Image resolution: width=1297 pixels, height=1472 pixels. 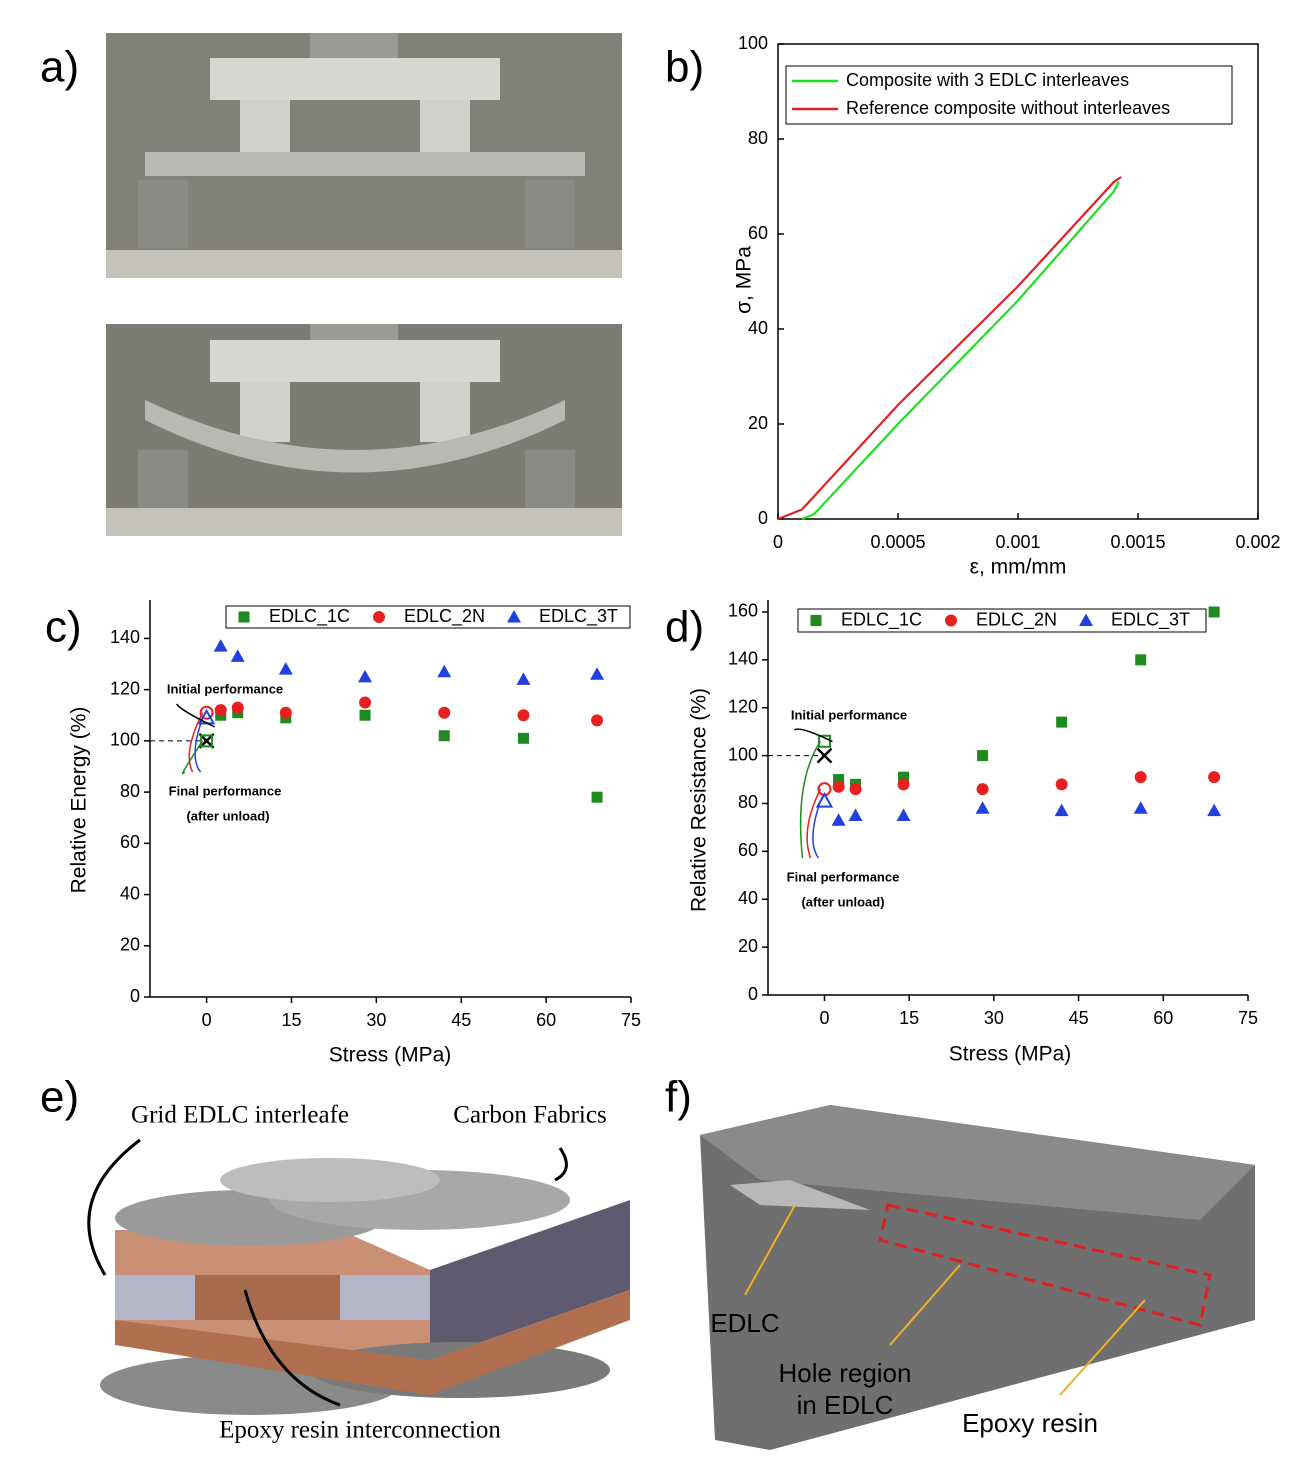 I want to click on y-axis-title: Relative Energy (%), so click(x=79, y=800).